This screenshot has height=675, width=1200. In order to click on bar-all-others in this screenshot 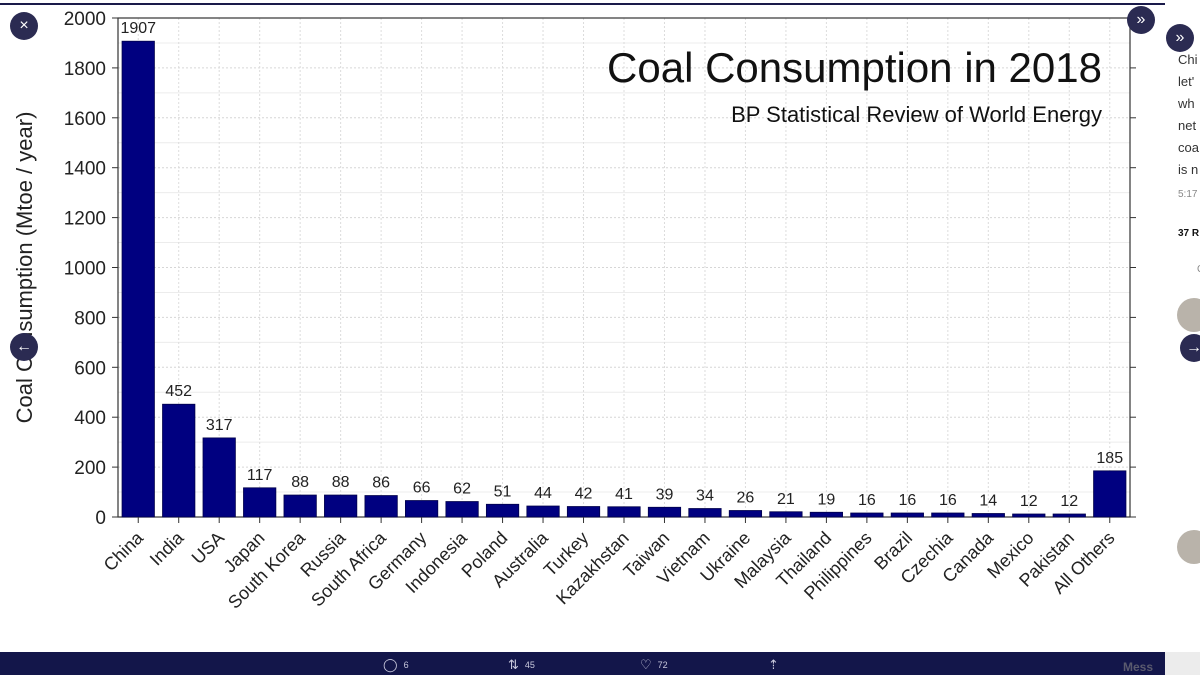, I will do `click(1110, 494)`.